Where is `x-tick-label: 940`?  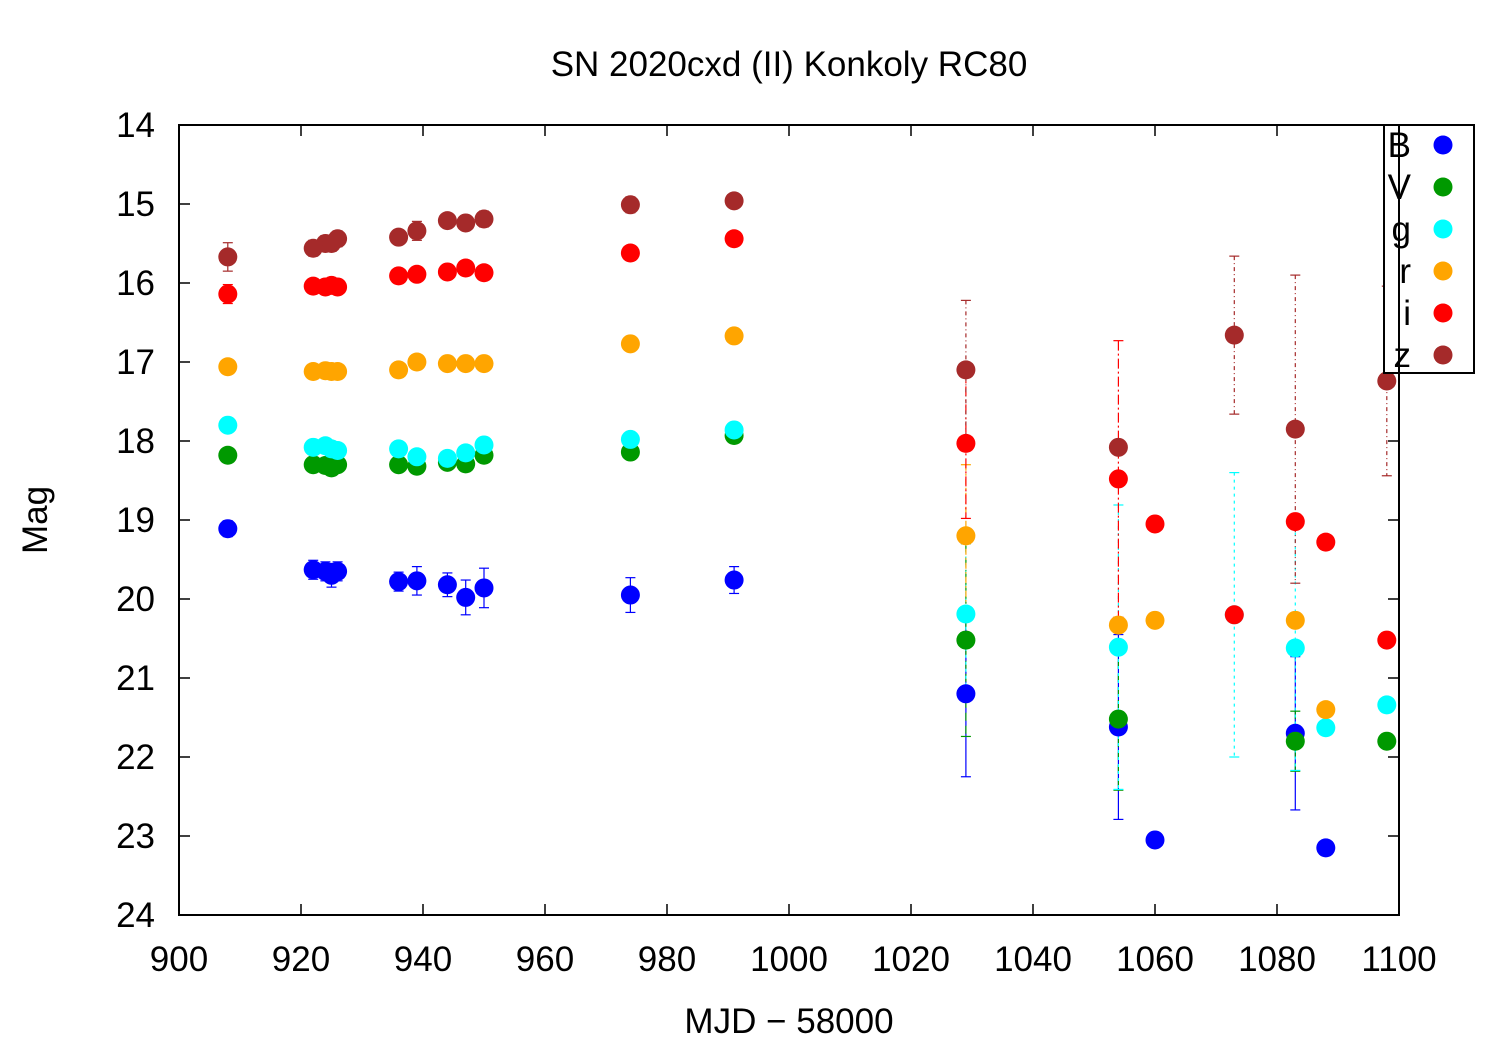 x-tick-label: 940 is located at coordinates (423, 959).